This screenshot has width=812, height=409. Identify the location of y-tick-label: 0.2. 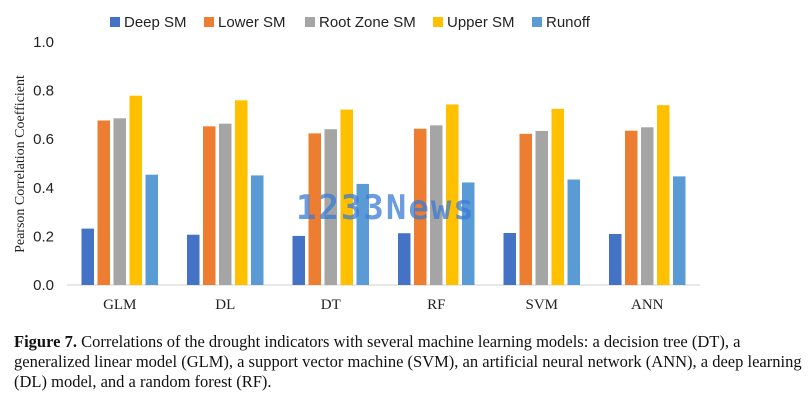
(43, 236).